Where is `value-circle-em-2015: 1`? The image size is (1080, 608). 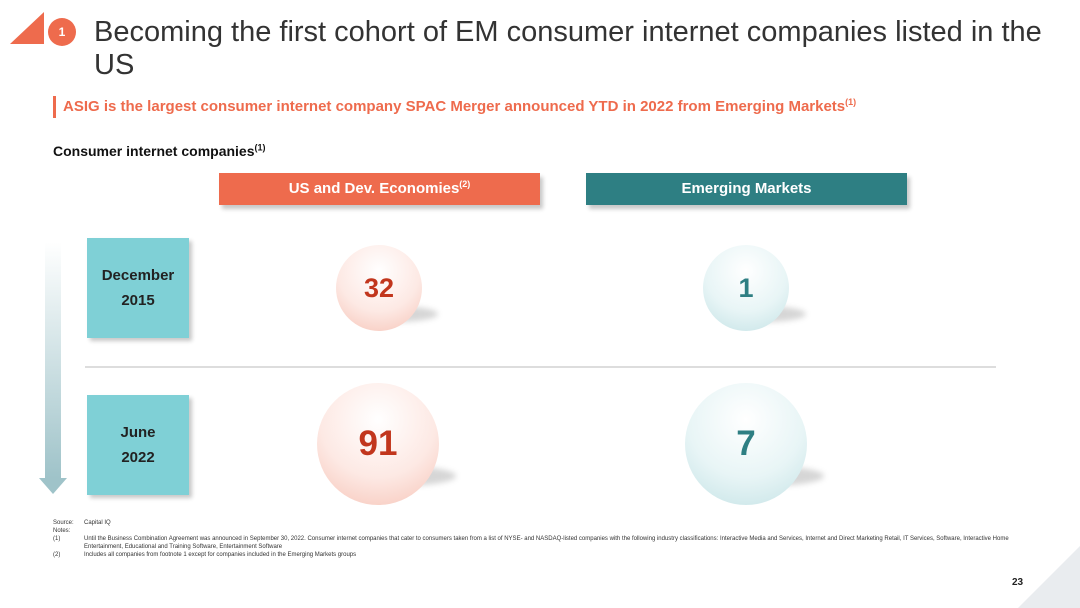 value-circle-em-2015: 1 is located at coordinates (746, 288).